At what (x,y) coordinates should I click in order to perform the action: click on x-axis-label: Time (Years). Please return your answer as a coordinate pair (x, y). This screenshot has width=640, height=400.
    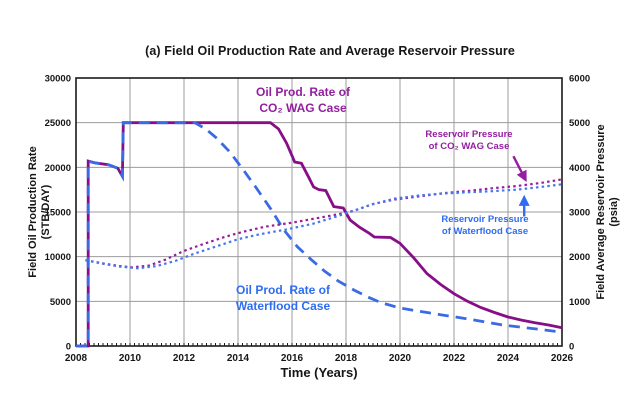
    Looking at the image, I should click on (319, 372).